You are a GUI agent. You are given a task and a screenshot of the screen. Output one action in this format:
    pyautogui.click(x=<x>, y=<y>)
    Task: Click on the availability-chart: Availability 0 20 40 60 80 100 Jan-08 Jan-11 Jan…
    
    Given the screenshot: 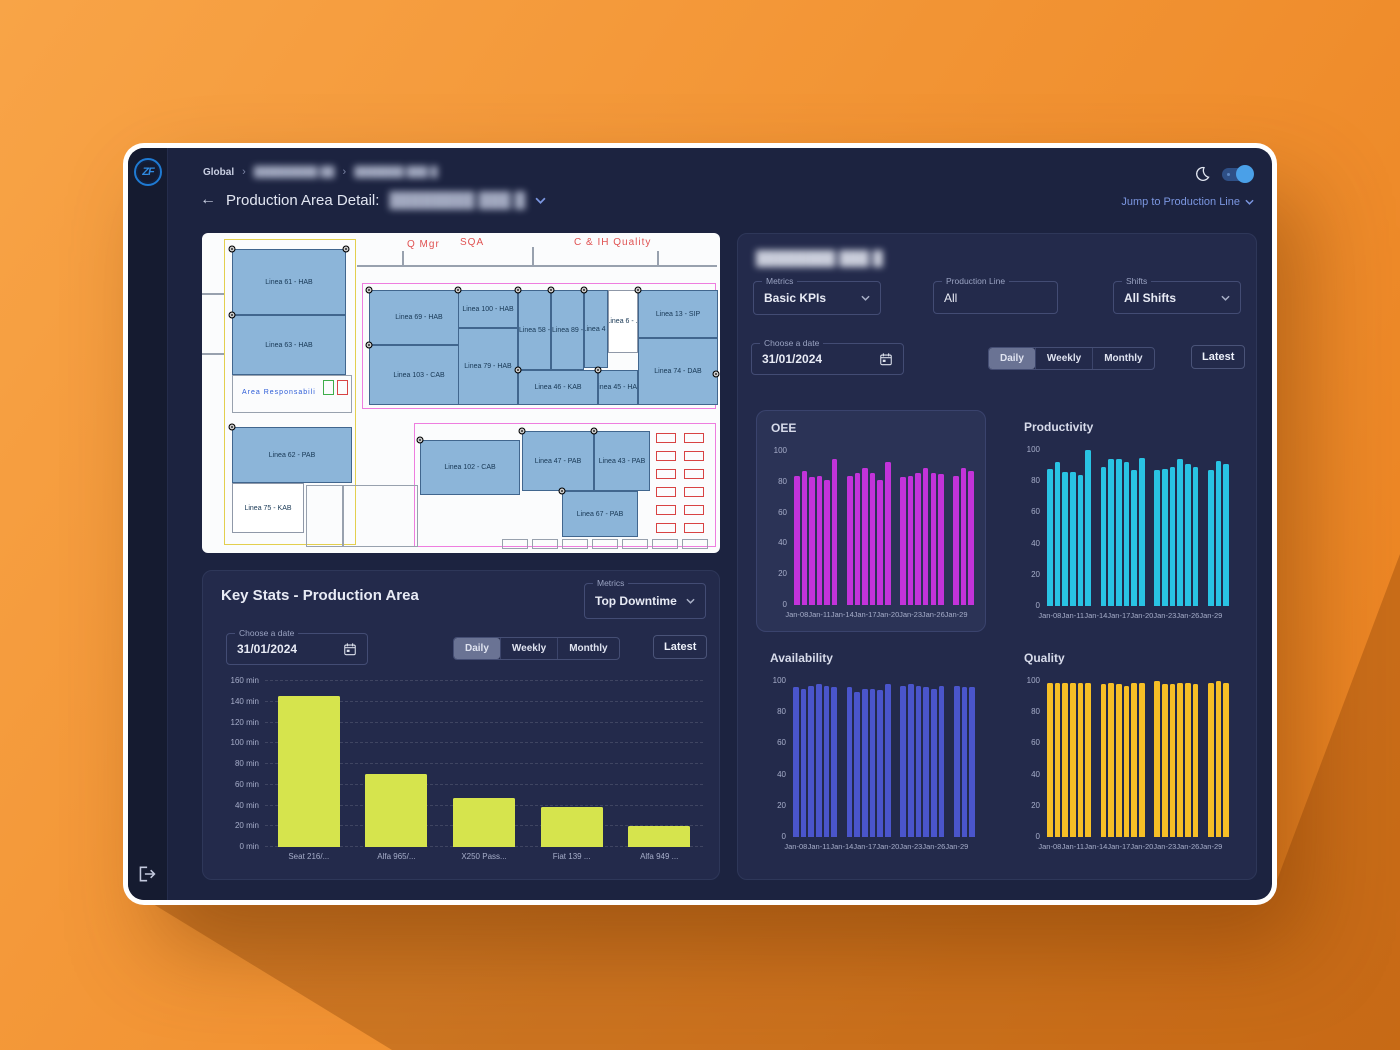 What is the action you would take?
    pyautogui.click(x=871, y=752)
    